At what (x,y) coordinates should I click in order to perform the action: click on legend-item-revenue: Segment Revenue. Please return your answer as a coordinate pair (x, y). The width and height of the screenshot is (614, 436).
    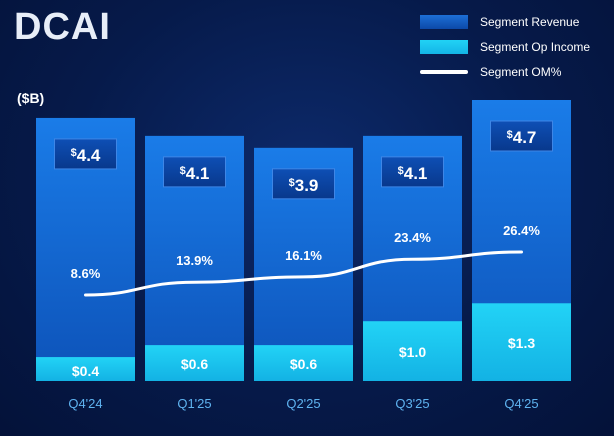
    Looking at the image, I should click on (499, 22).